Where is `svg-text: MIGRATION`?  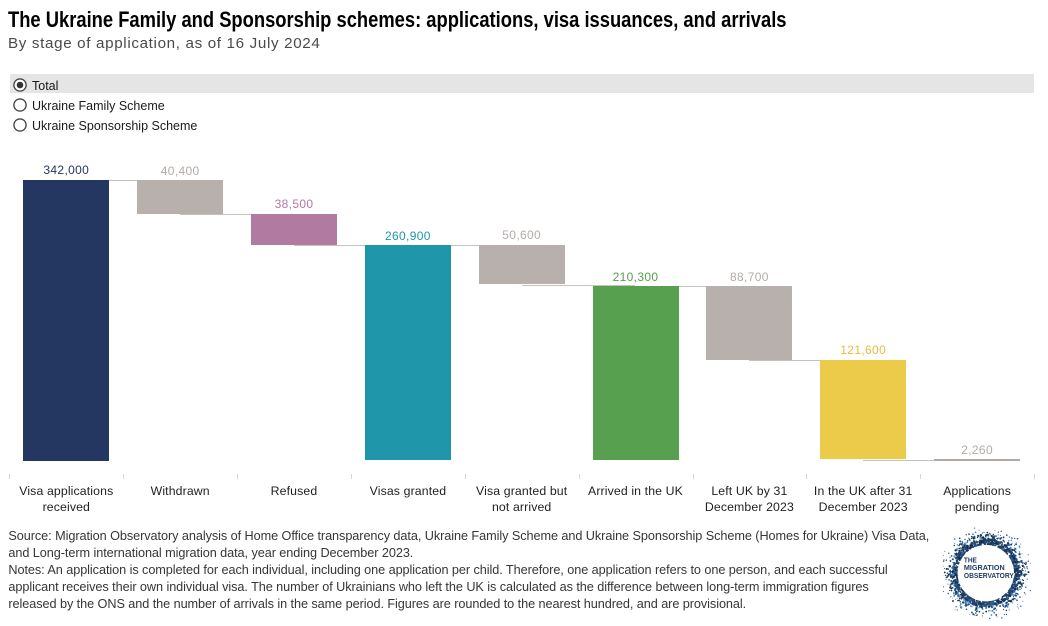 svg-text: MIGRATION is located at coordinates (984, 567).